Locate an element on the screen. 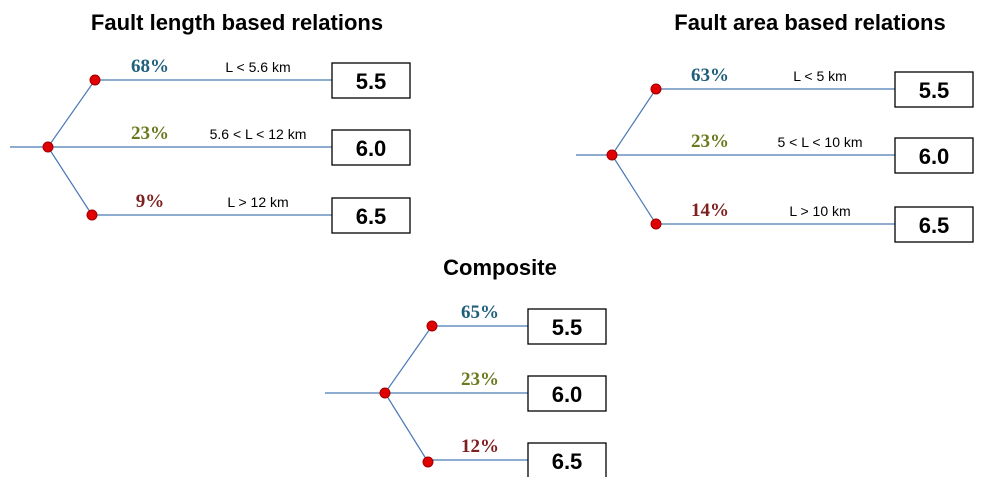 The width and height of the screenshot is (984, 477). branch-condition: L > 10 km is located at coordinates (819, 211).